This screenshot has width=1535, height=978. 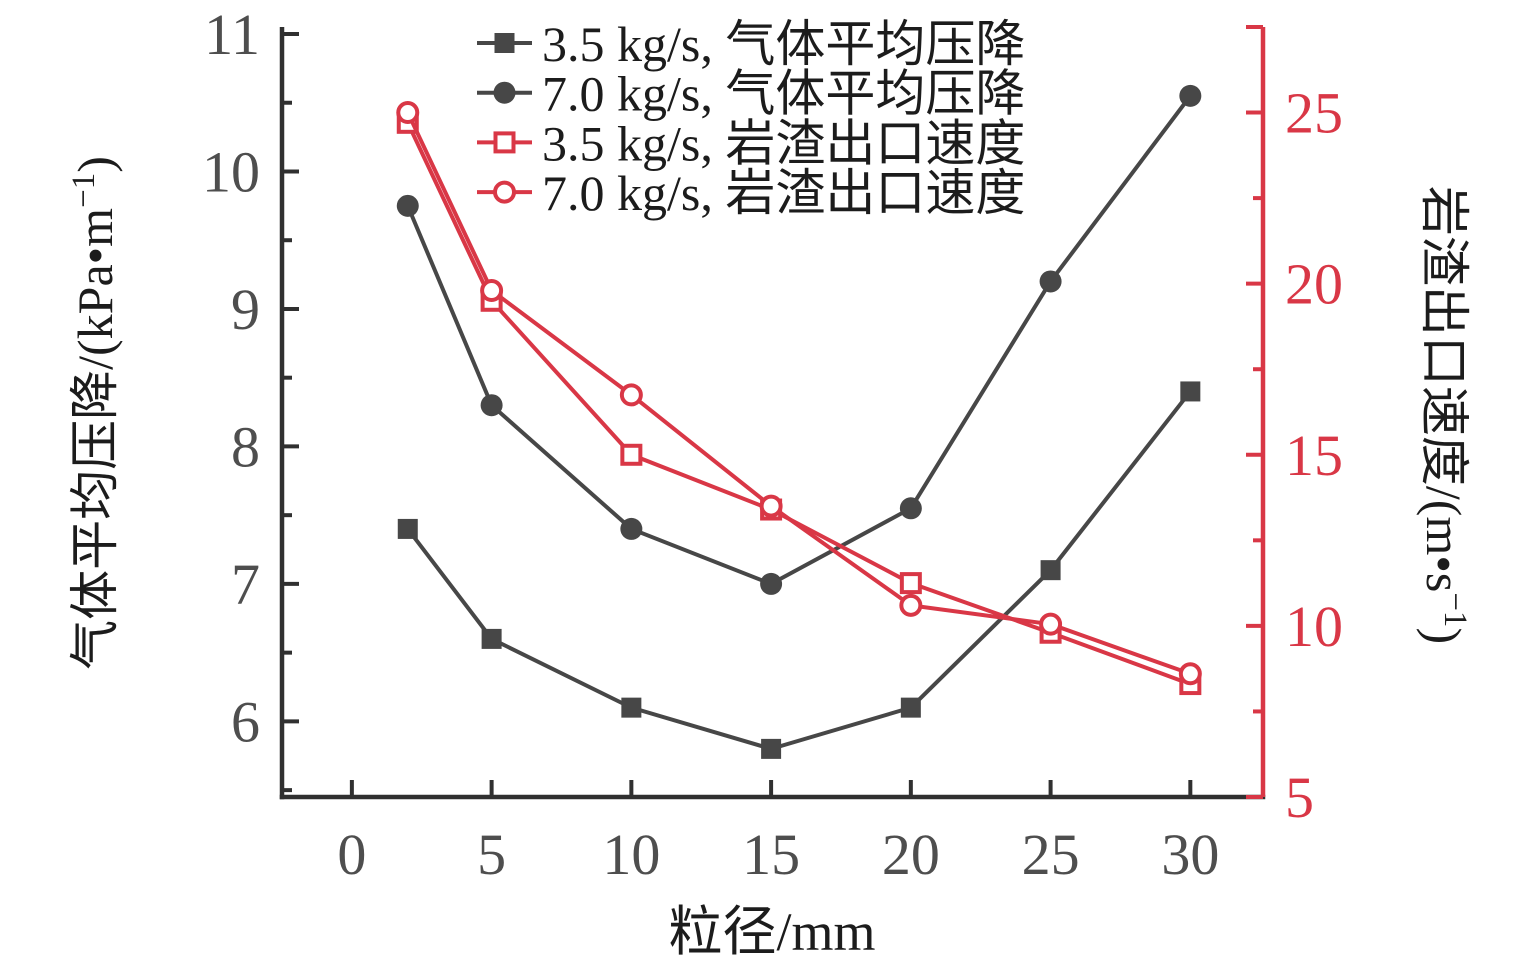 I want to click on x-tick-label: 15, so click(x=771, y=854).